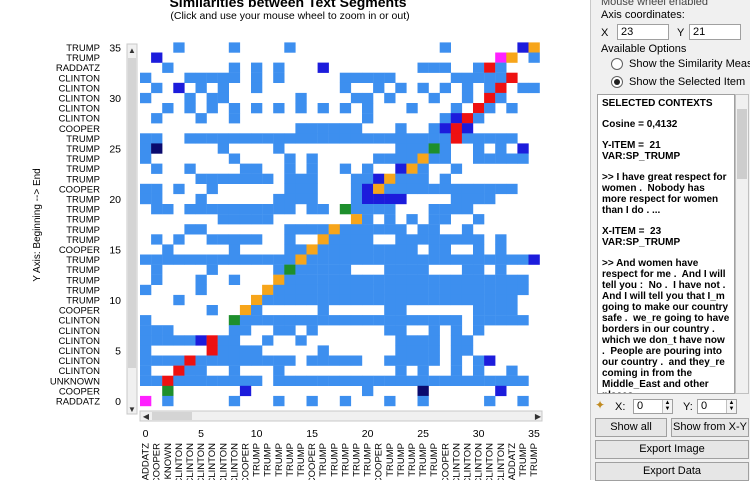  Describe the element at coordinates (617, 82) in the screenshot. I see `radio-show-selected-item` at that location.